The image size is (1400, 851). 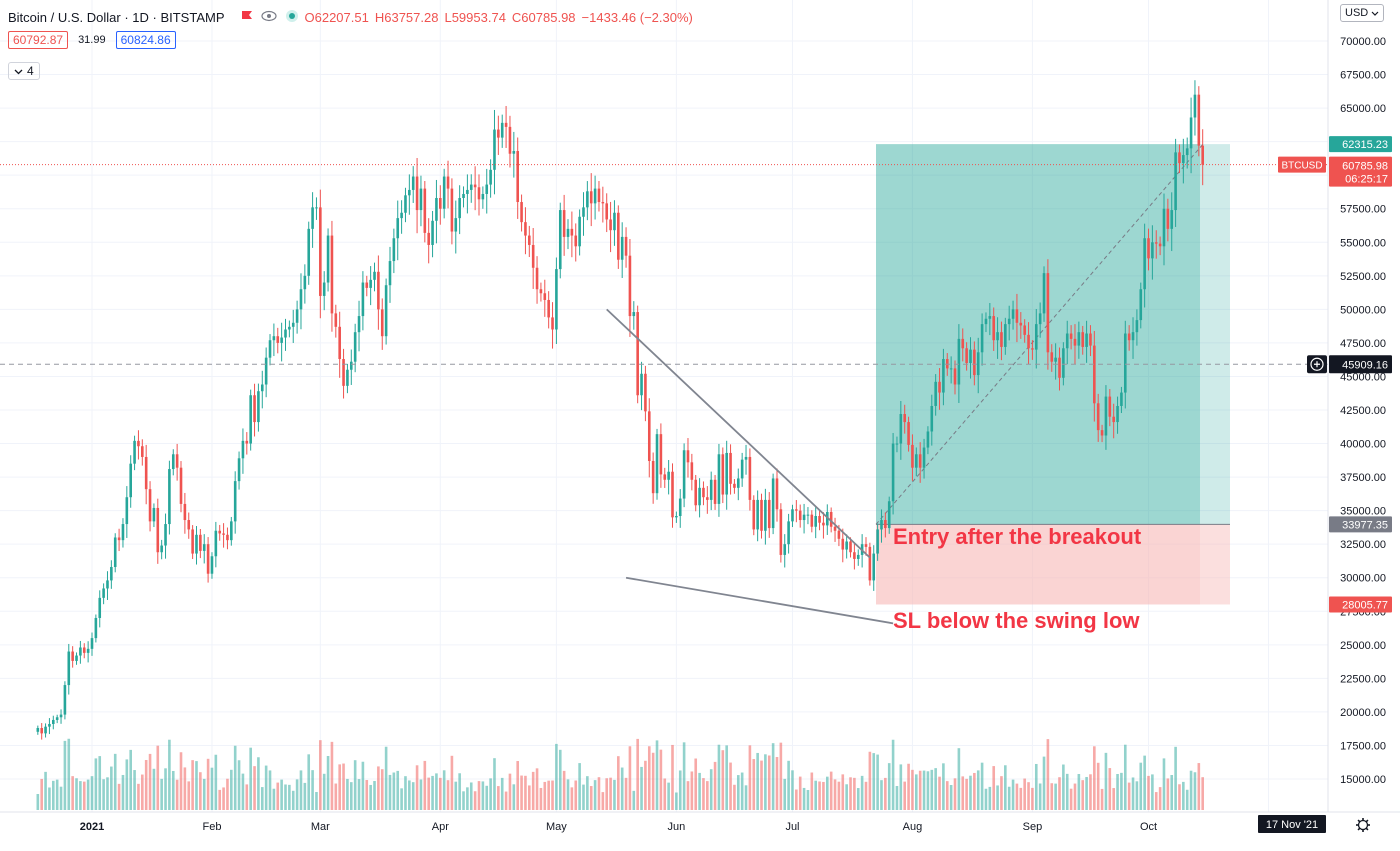 What do you see at coordinates (116, 17) in the screenshot?
I see `symbol-title: Bitcoin / U.S. Dollar · 1D · BITSTAMP` at bounding box center [116, 17].